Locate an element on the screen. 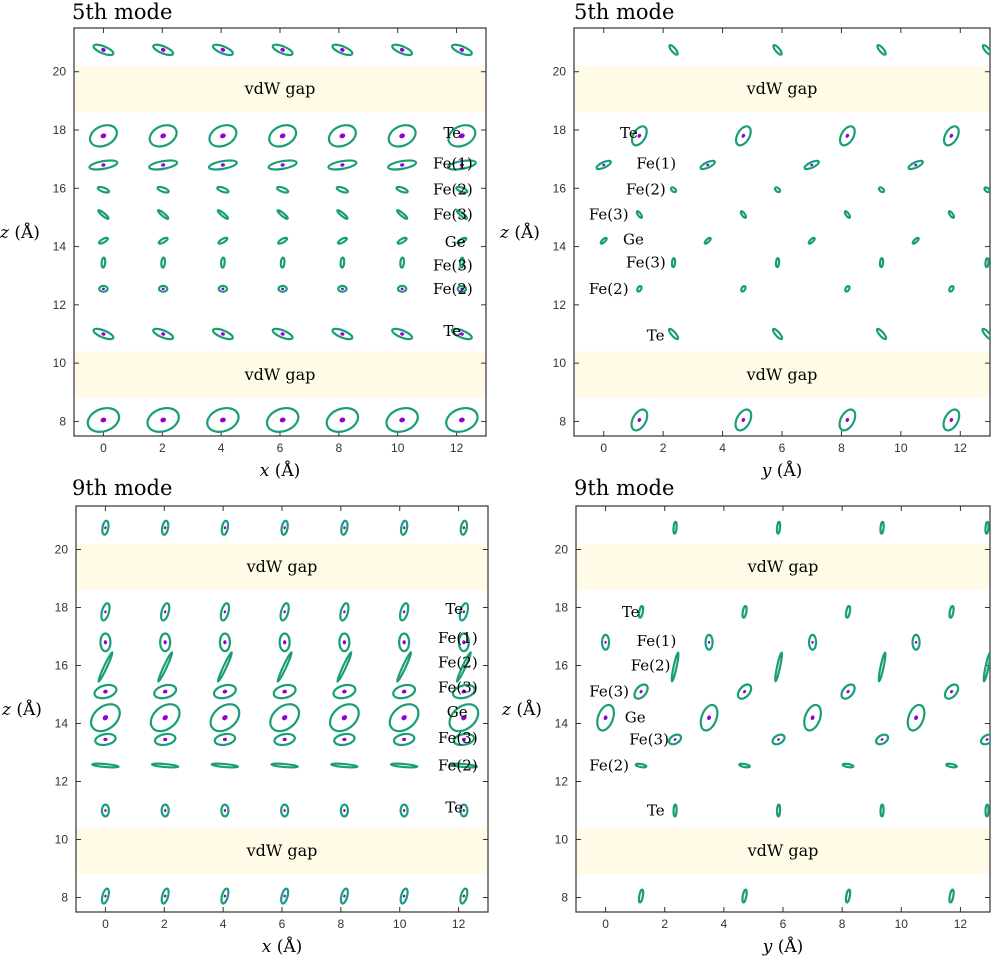 Image resolution: width=996 pixels, height=958 pixels. panel-title: 9th mode is located at coordinates (624, 488).